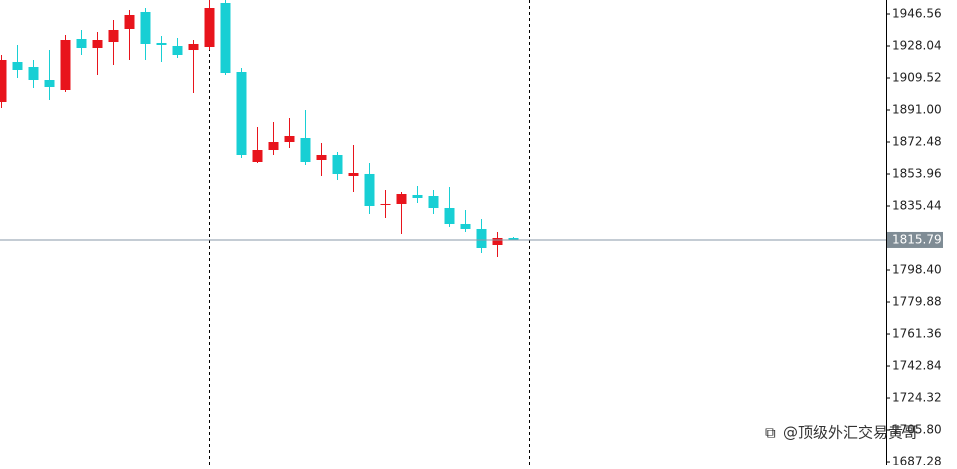 This screenshot has height=469, width=957. I want to click on current-price-box, so click(915, 239).